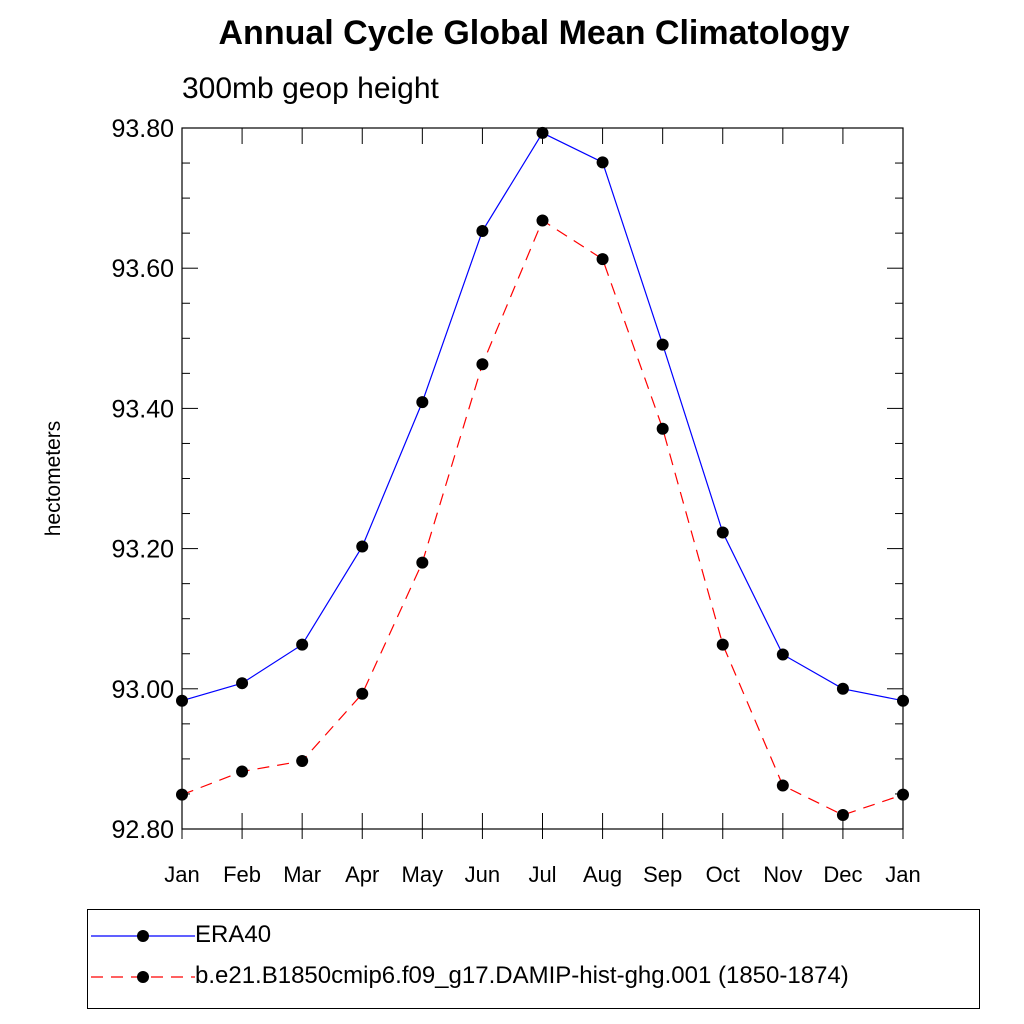 Image resolution: width=1024 pixels, height=1024 pixels. Describe the element at coordinates (242, 874) in the screenshot. I see `x-tick-label: Feb` at that location.